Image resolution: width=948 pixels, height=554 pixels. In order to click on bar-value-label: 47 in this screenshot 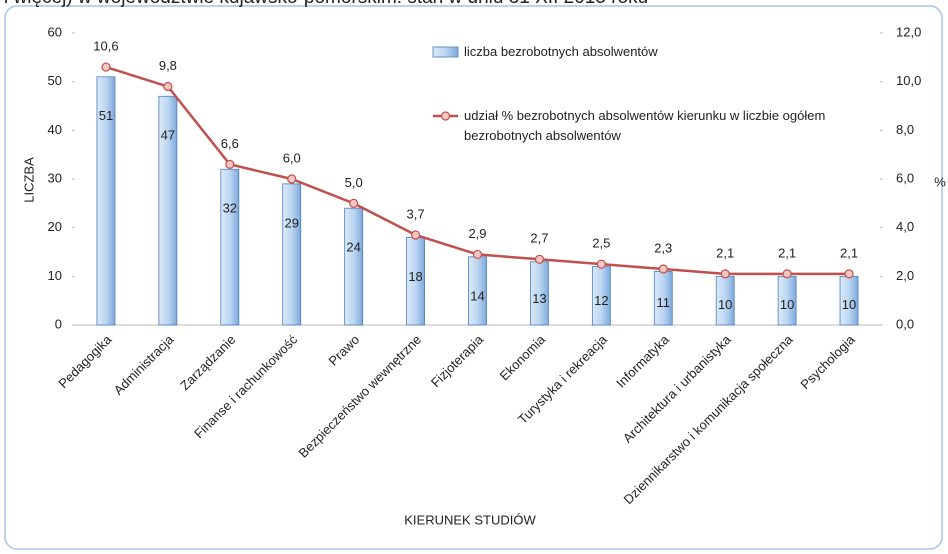, I will do `click(168, 135)`.